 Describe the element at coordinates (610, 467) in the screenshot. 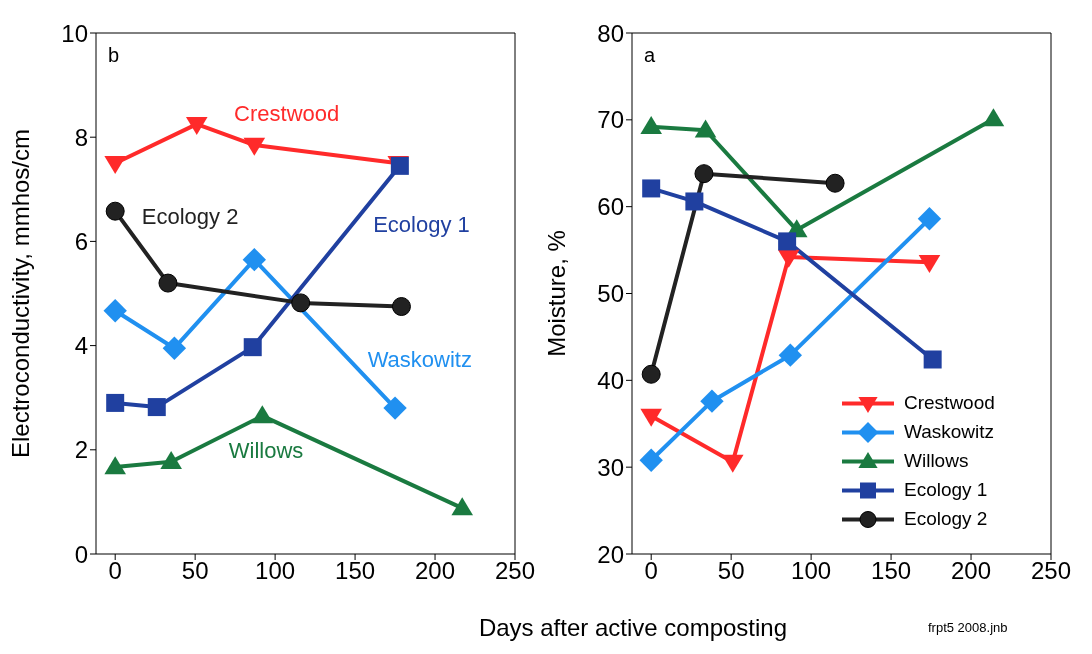

I see `y-tick-label: 30` at that location.